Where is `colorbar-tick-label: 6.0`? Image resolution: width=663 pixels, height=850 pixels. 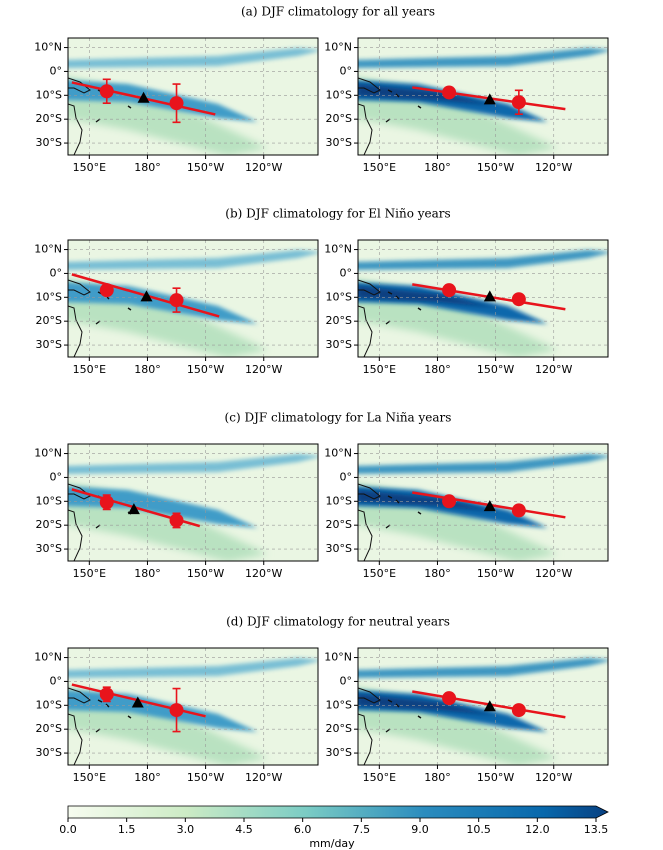 colorbar-tick-label: 6.0 is located at coordinates (303, 829).